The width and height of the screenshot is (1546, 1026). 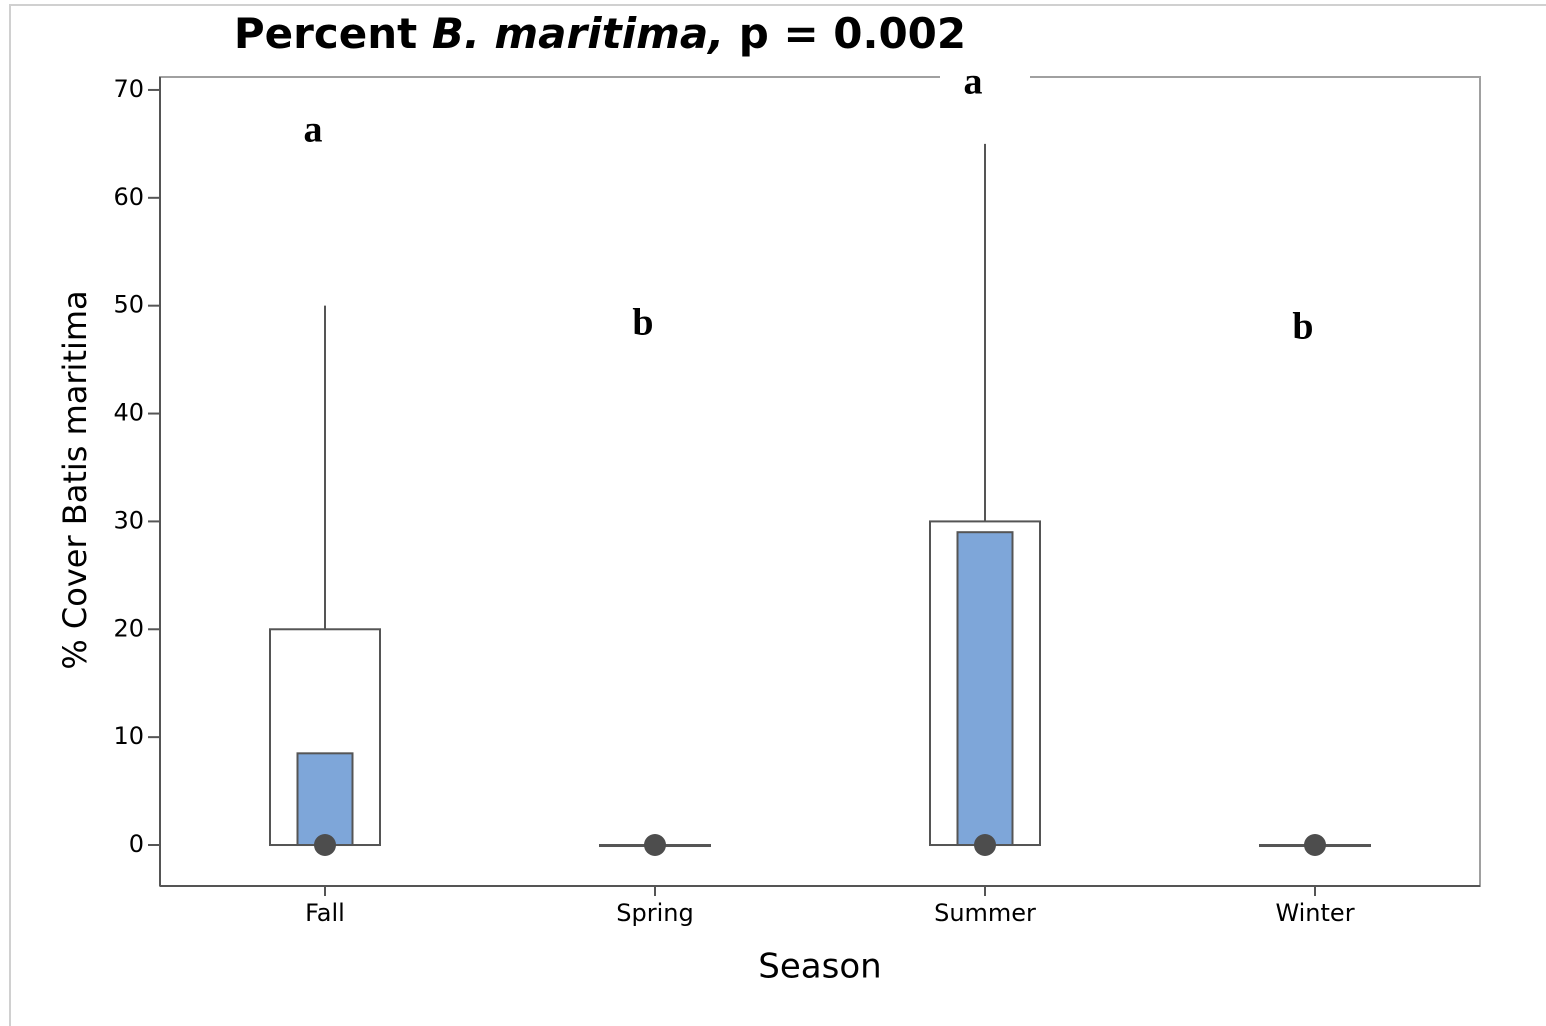 What do you see at coordinates (128, 520) in the screenshot?
I see `y-tick-label: 30` at bounding box center [128, 520].